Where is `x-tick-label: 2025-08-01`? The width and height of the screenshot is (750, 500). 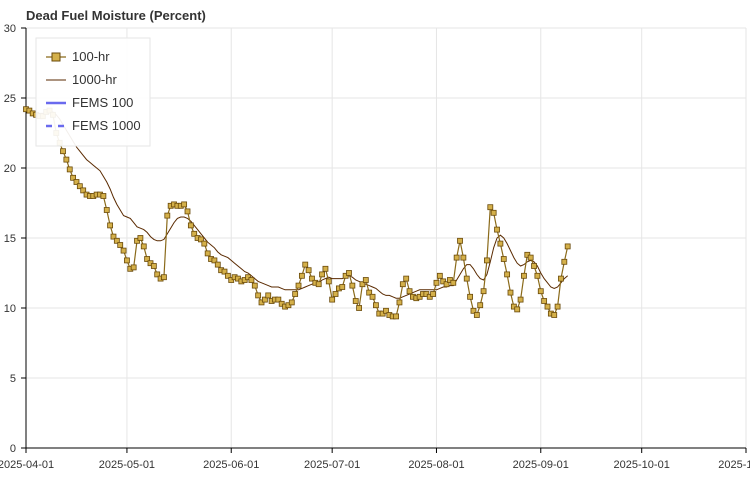 x-tick-label: 2025-08-01 is located at coordinates (436, 465).